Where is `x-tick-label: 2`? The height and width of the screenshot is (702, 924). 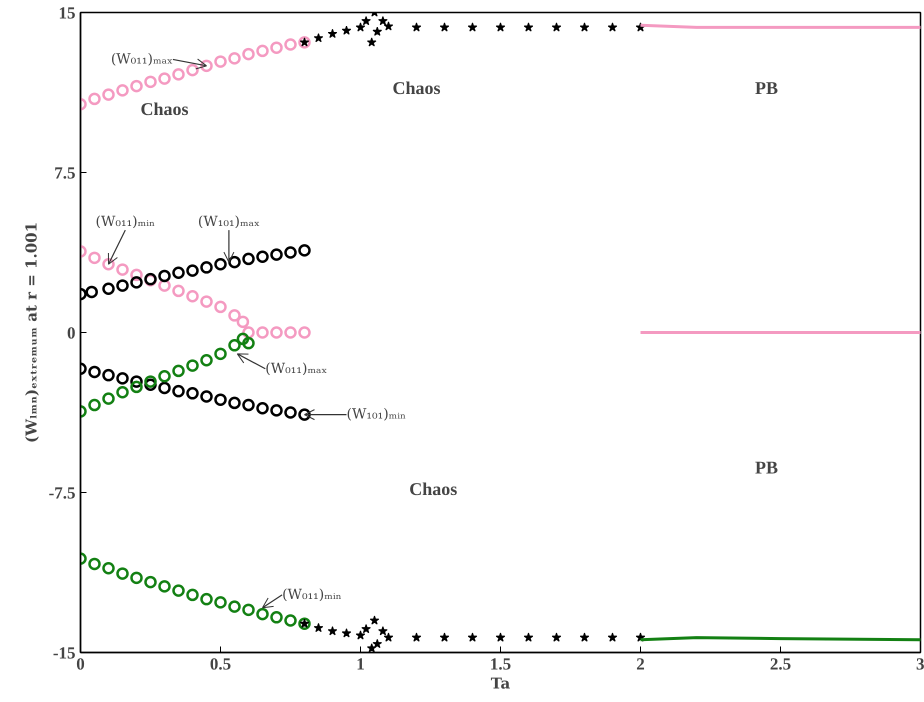
x-tick-label: 2 is located at coordinates (640, 664).